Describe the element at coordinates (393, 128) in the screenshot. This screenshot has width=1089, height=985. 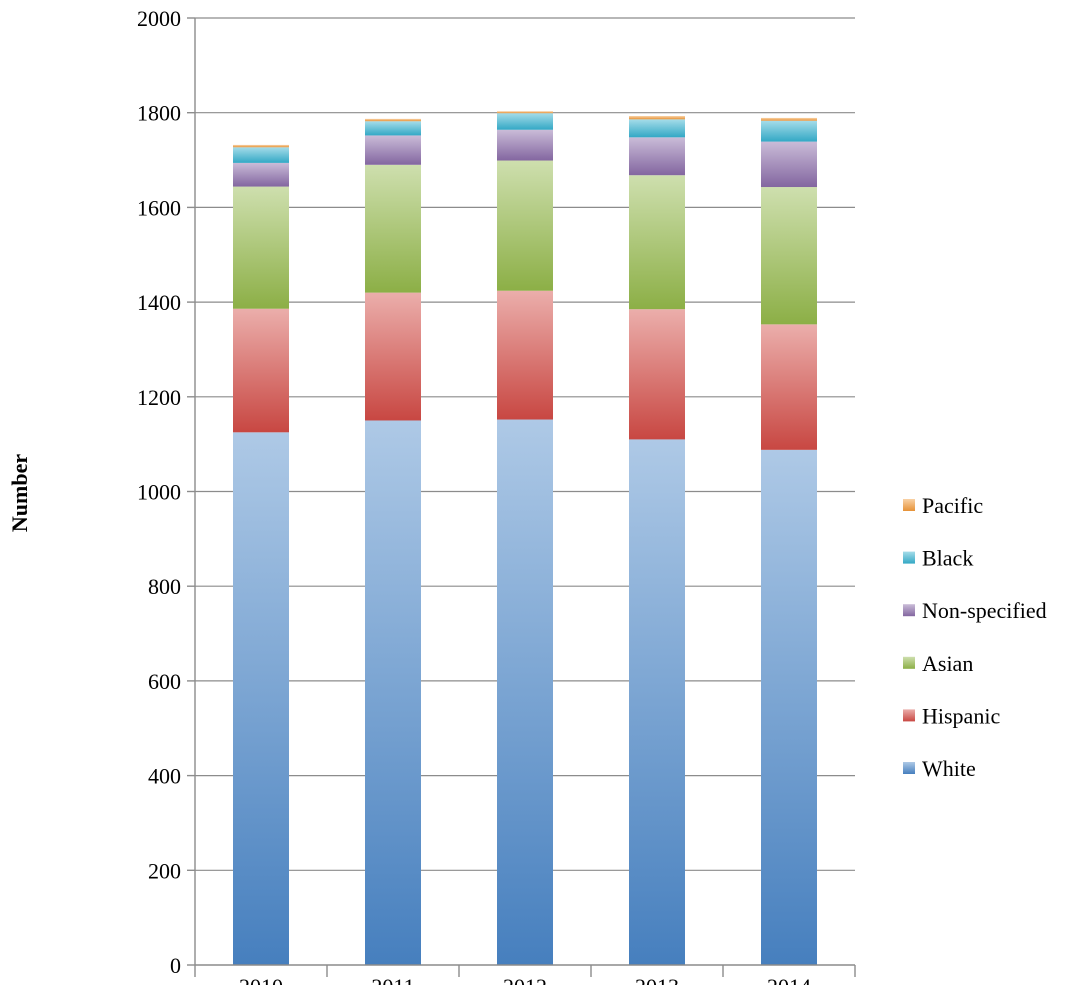
I see `bar-2011-black` at that location.